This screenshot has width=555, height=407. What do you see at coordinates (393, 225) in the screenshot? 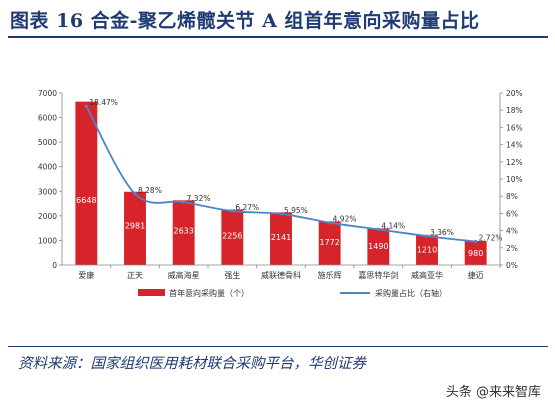
I see `share-label: 4.14%` at bounding box center [393, 225].